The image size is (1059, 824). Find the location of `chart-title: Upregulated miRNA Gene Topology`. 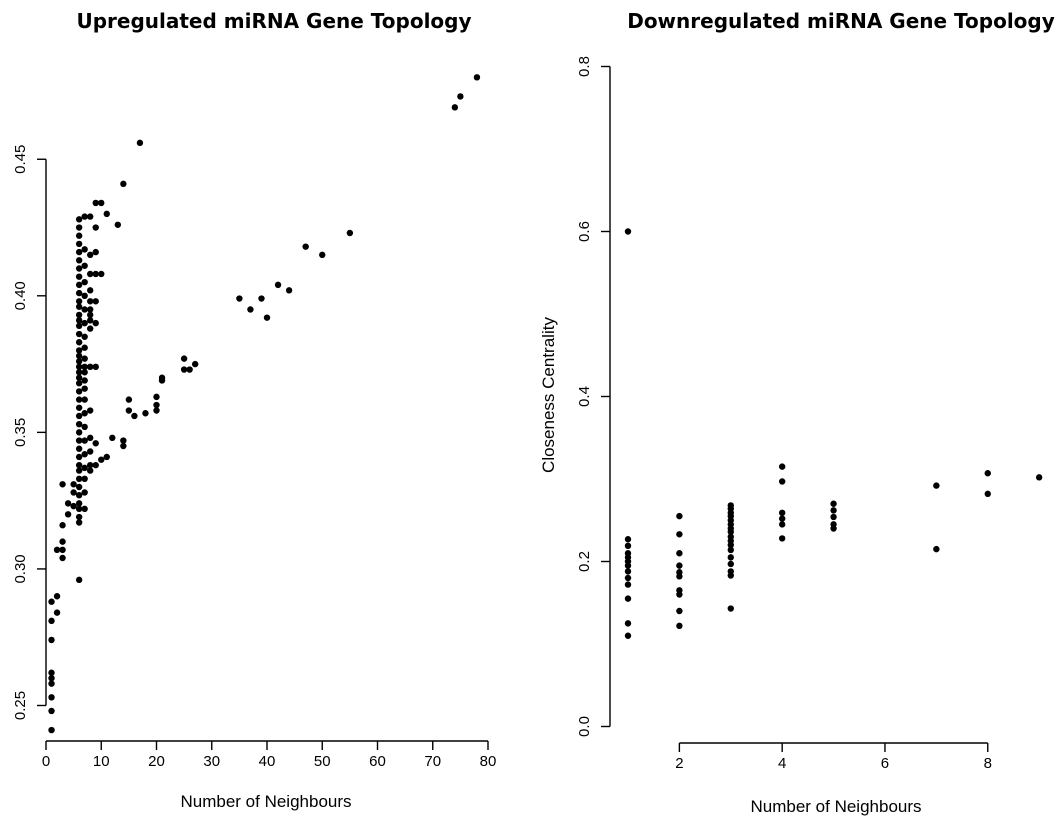

chart-title: Upregulated miRNA Gene Topology is located at coordinates (273, 21).